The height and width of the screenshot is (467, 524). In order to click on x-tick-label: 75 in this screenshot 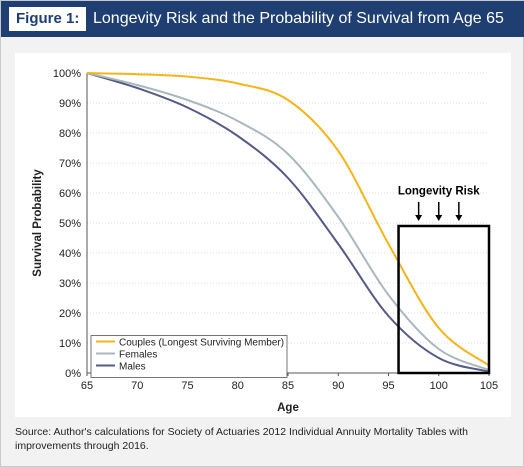, I will do `click(187, 386)`.